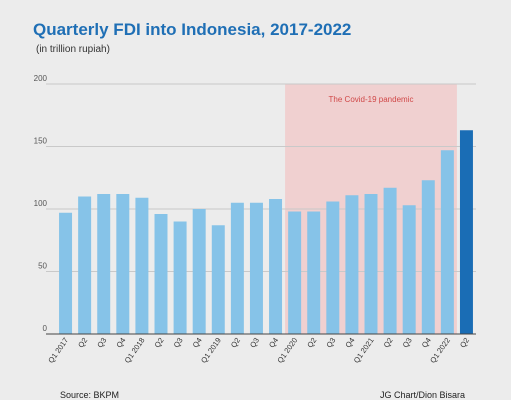 The height and width of the screenshot is (400, 511). I want to click on x-tick-label: Q1 2020, so click(287, 350).